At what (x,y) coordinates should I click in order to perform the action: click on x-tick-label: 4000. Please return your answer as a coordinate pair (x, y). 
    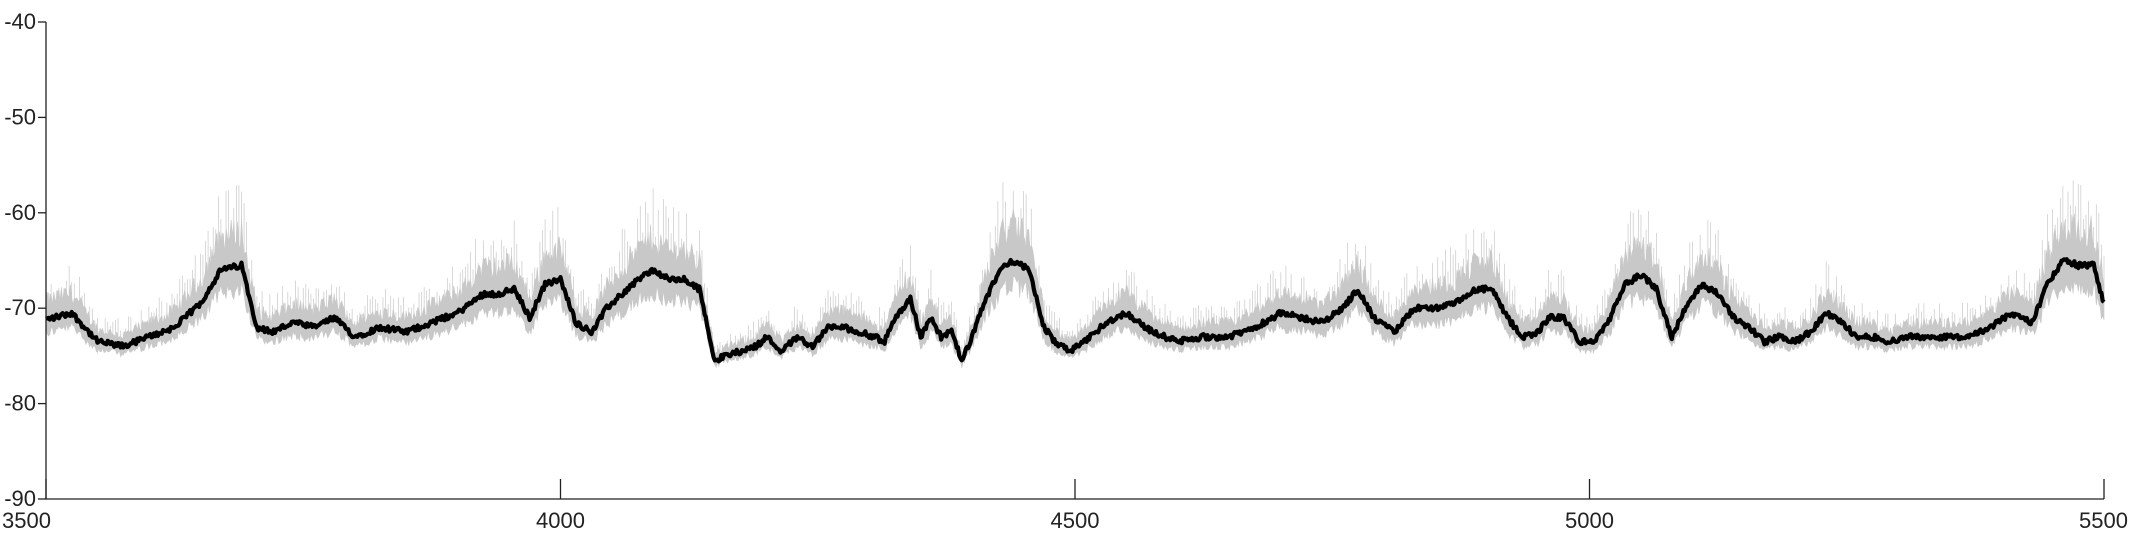
    Looking at the image, I should click on (560, 520).